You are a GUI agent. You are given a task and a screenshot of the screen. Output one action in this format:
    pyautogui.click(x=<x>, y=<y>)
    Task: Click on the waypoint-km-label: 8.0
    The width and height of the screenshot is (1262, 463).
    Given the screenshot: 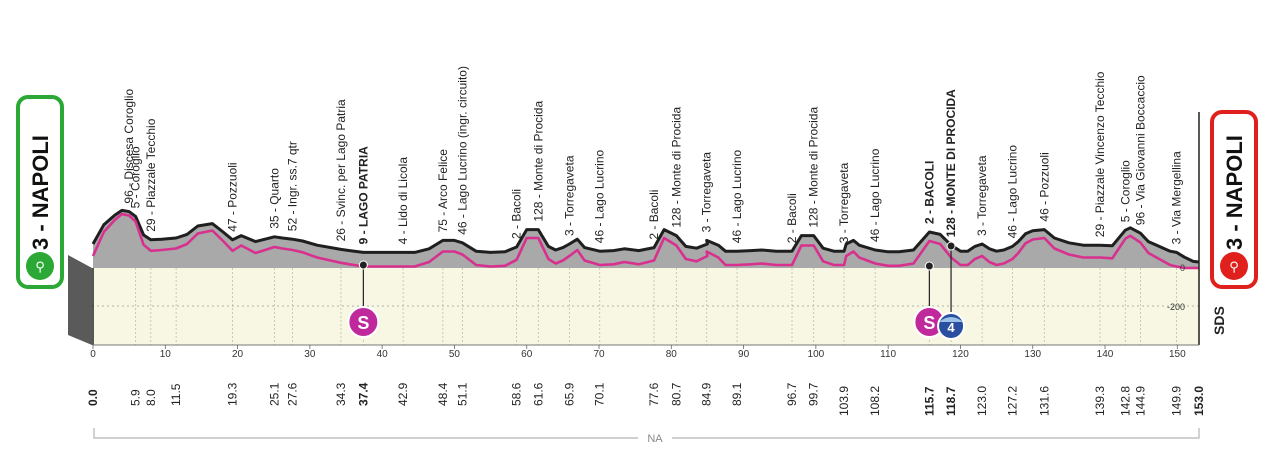 What is the action you would take?
    pyautogui.click(x=151, y=397)
    